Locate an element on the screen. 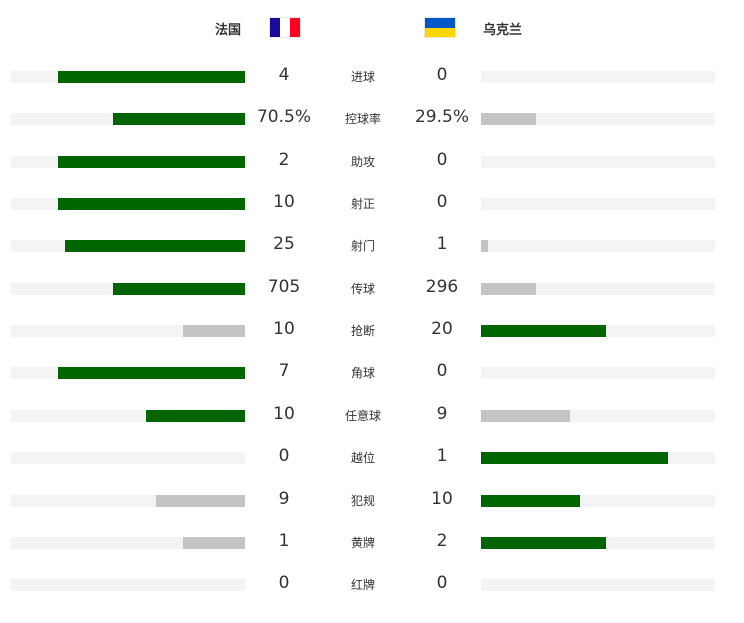 This screenshot has height=623, width=744. stat-row: 9 犯规 10 is located at coordinates (372, 501).